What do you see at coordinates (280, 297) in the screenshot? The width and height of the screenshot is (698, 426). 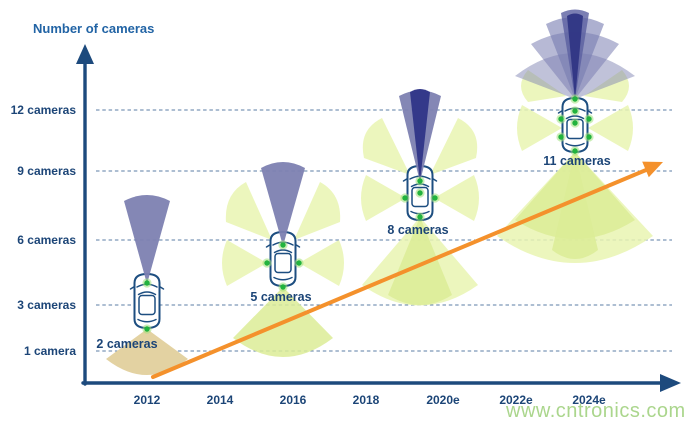 I see `car-2016-label: 5 cameras` at bounding box center [280, 297].